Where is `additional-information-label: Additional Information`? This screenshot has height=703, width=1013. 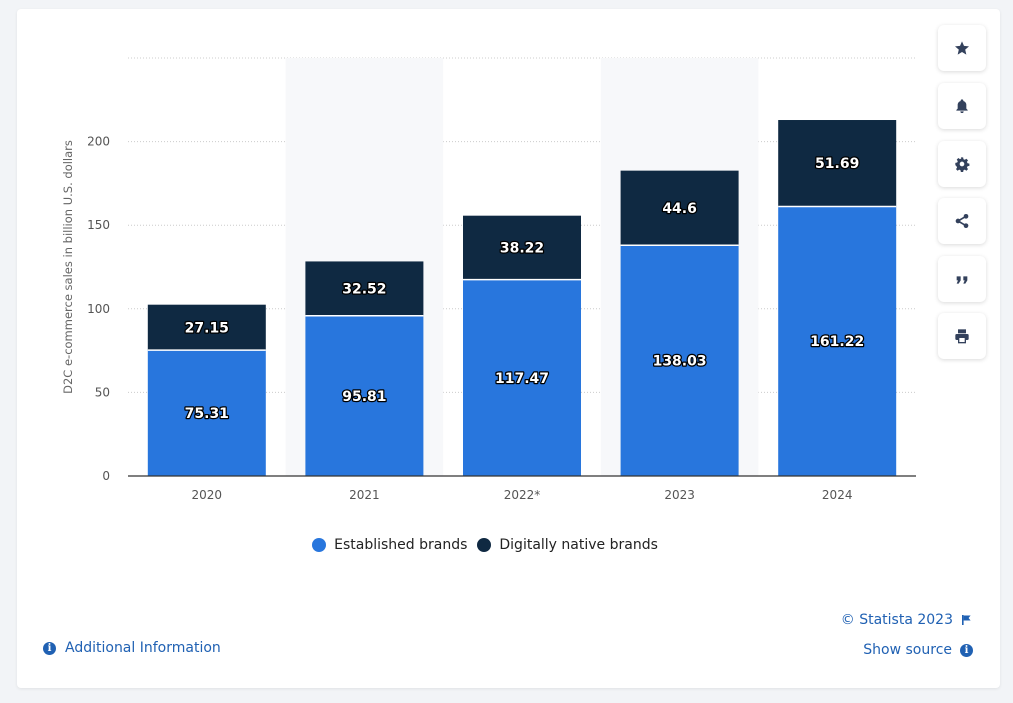 additional-information-label: Additional Information is located at coordinates (143, 648).